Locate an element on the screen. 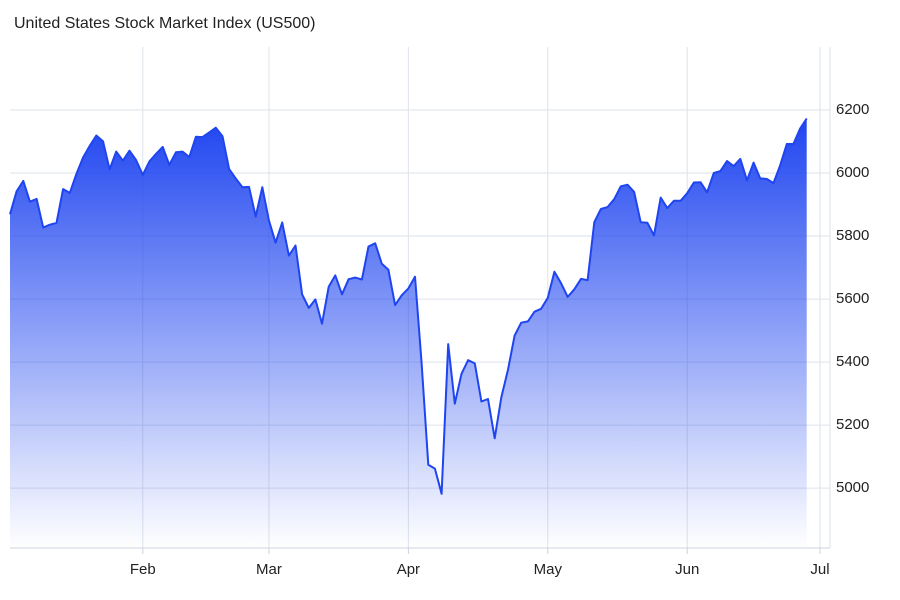 The height and width of the screenshot is (600, 900). x-tick-label: Feb is located at coordinates (143, 569).